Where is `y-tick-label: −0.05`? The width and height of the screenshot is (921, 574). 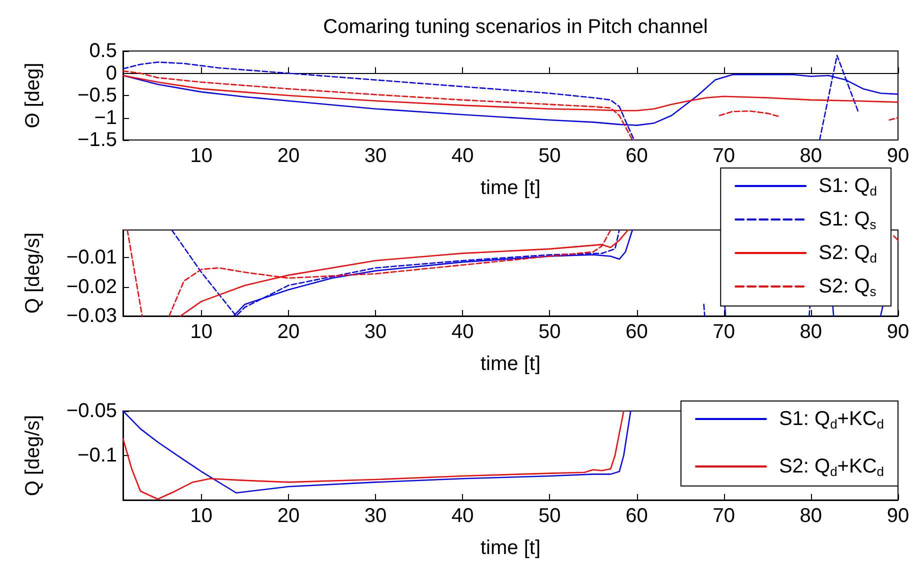 y-tick-label: −0.05 is located at coordinates (91, 411).